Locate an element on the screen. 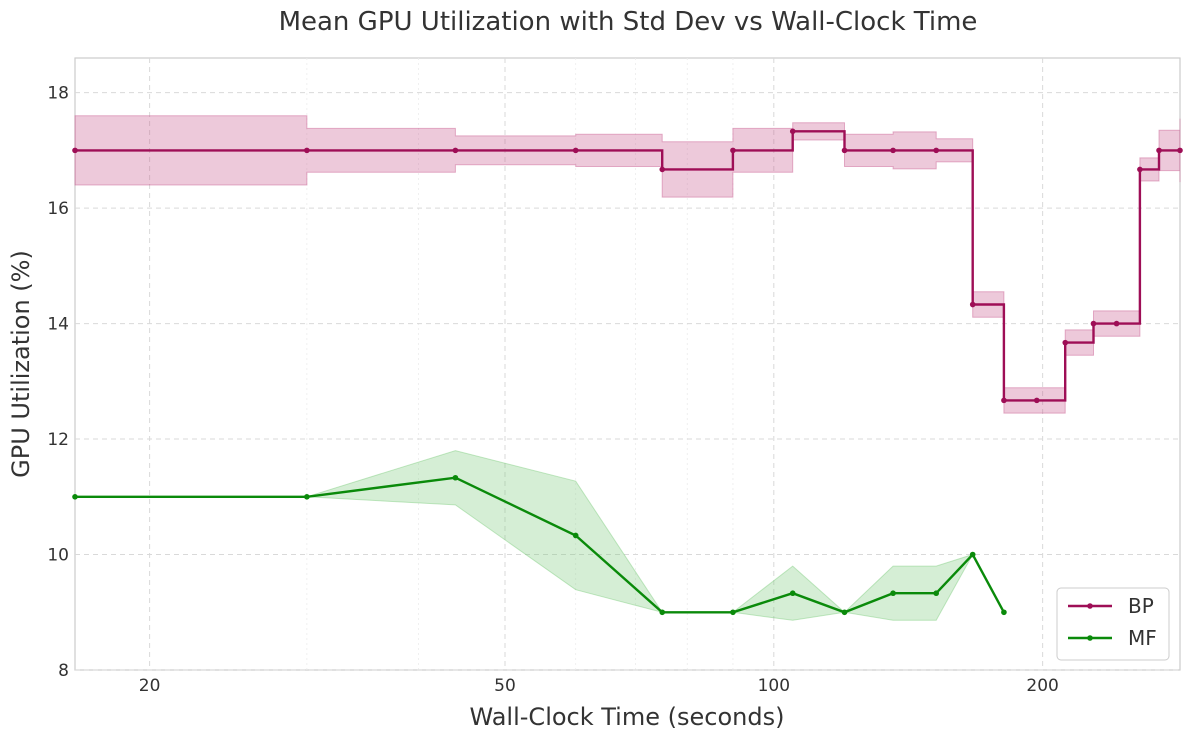  legend-label-mf: MF is located at coordinates (1142, 638).